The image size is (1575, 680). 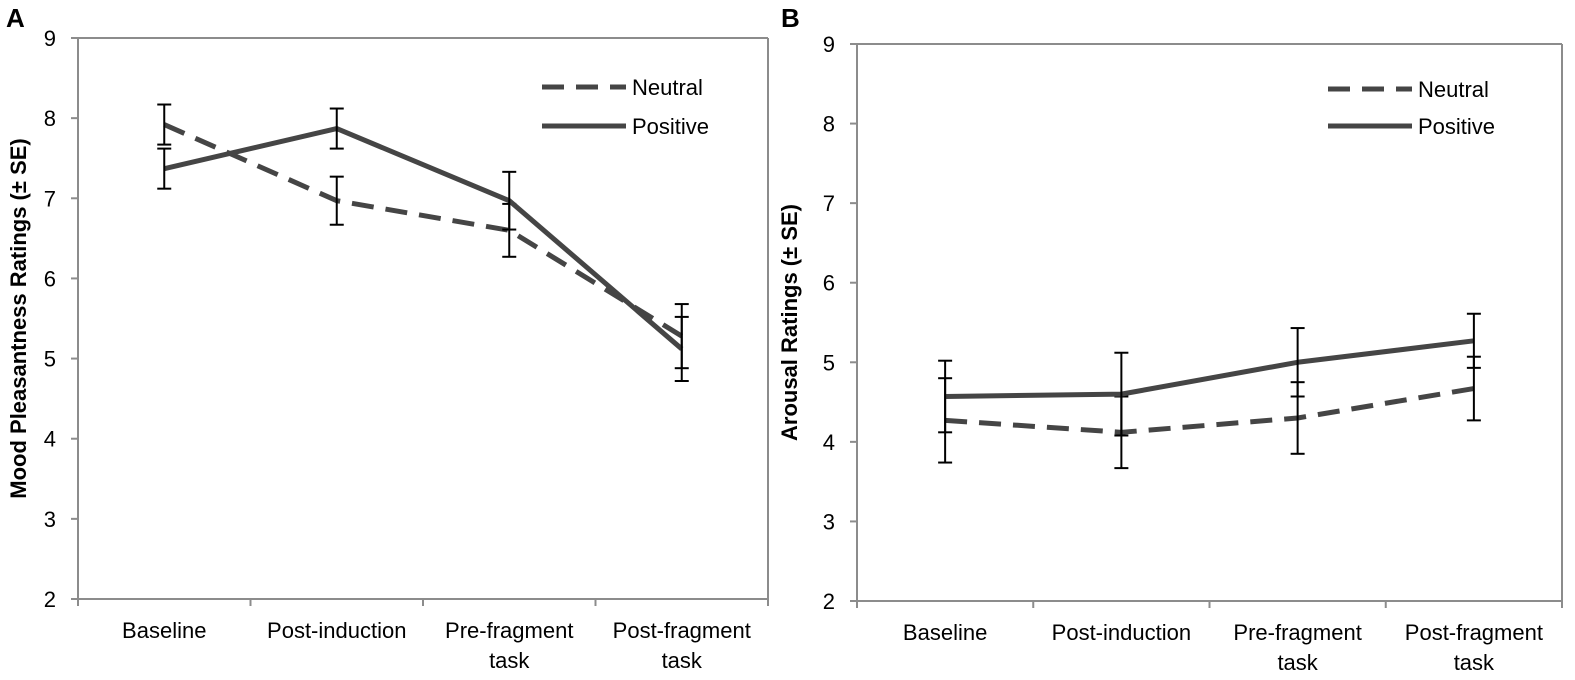 What do you see at coordinates (790, 18) in the screenshot?
I see `panel-letter: B` at bounding box center [790, 18].